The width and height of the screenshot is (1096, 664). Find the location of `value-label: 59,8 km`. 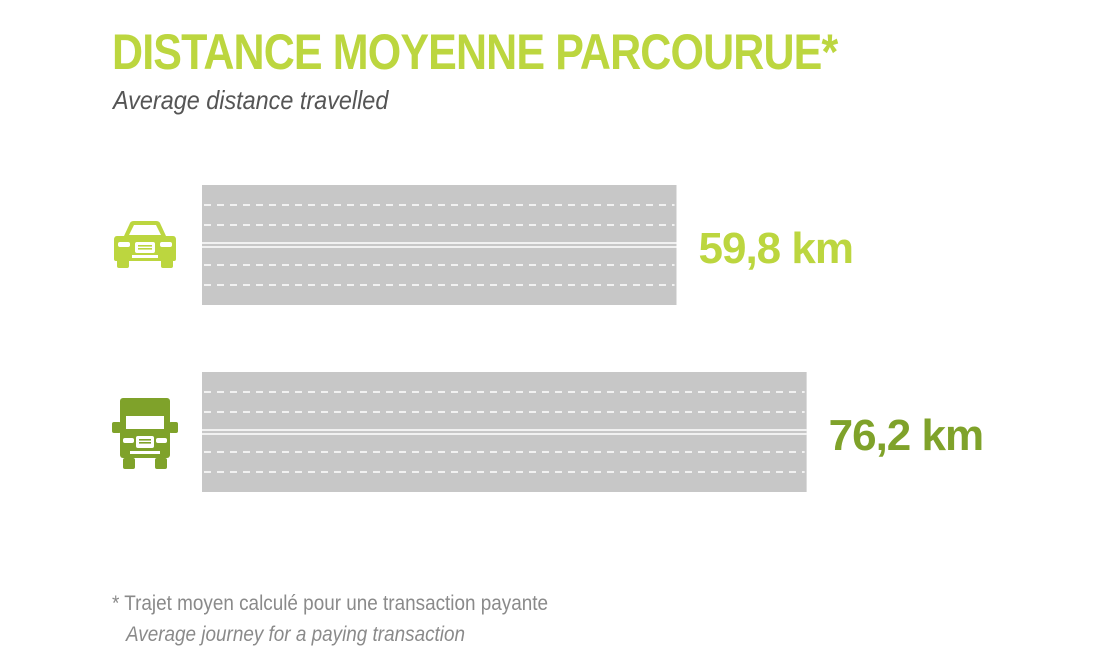

value-label: 59,8 km is located at coordinates (776, 248).